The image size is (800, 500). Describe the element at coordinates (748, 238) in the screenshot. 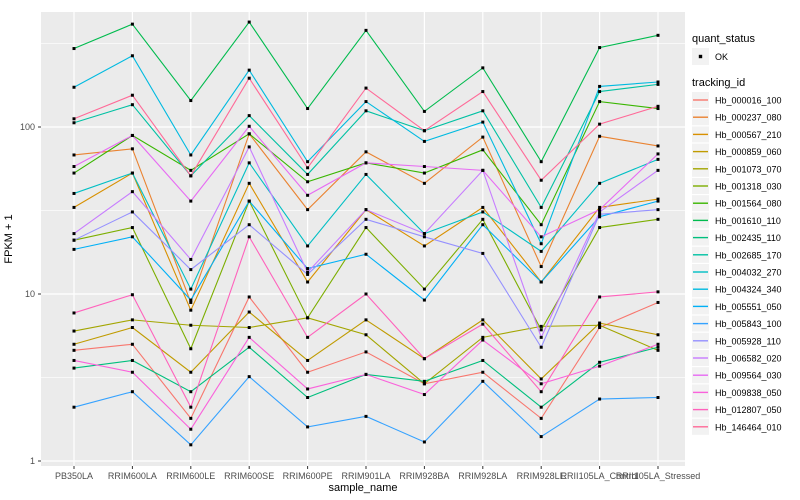

I see `legend-item-label: Hb_002435_110` at that location.